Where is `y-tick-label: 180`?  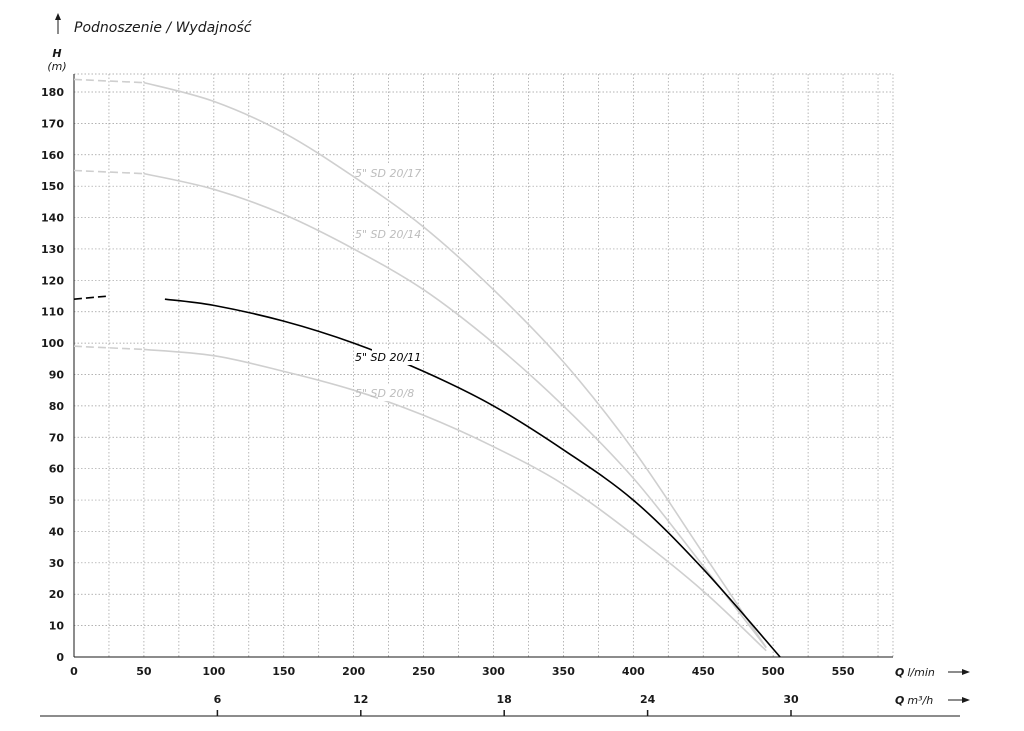
y-tick-label: 180 is located at coordinates (52, 92).